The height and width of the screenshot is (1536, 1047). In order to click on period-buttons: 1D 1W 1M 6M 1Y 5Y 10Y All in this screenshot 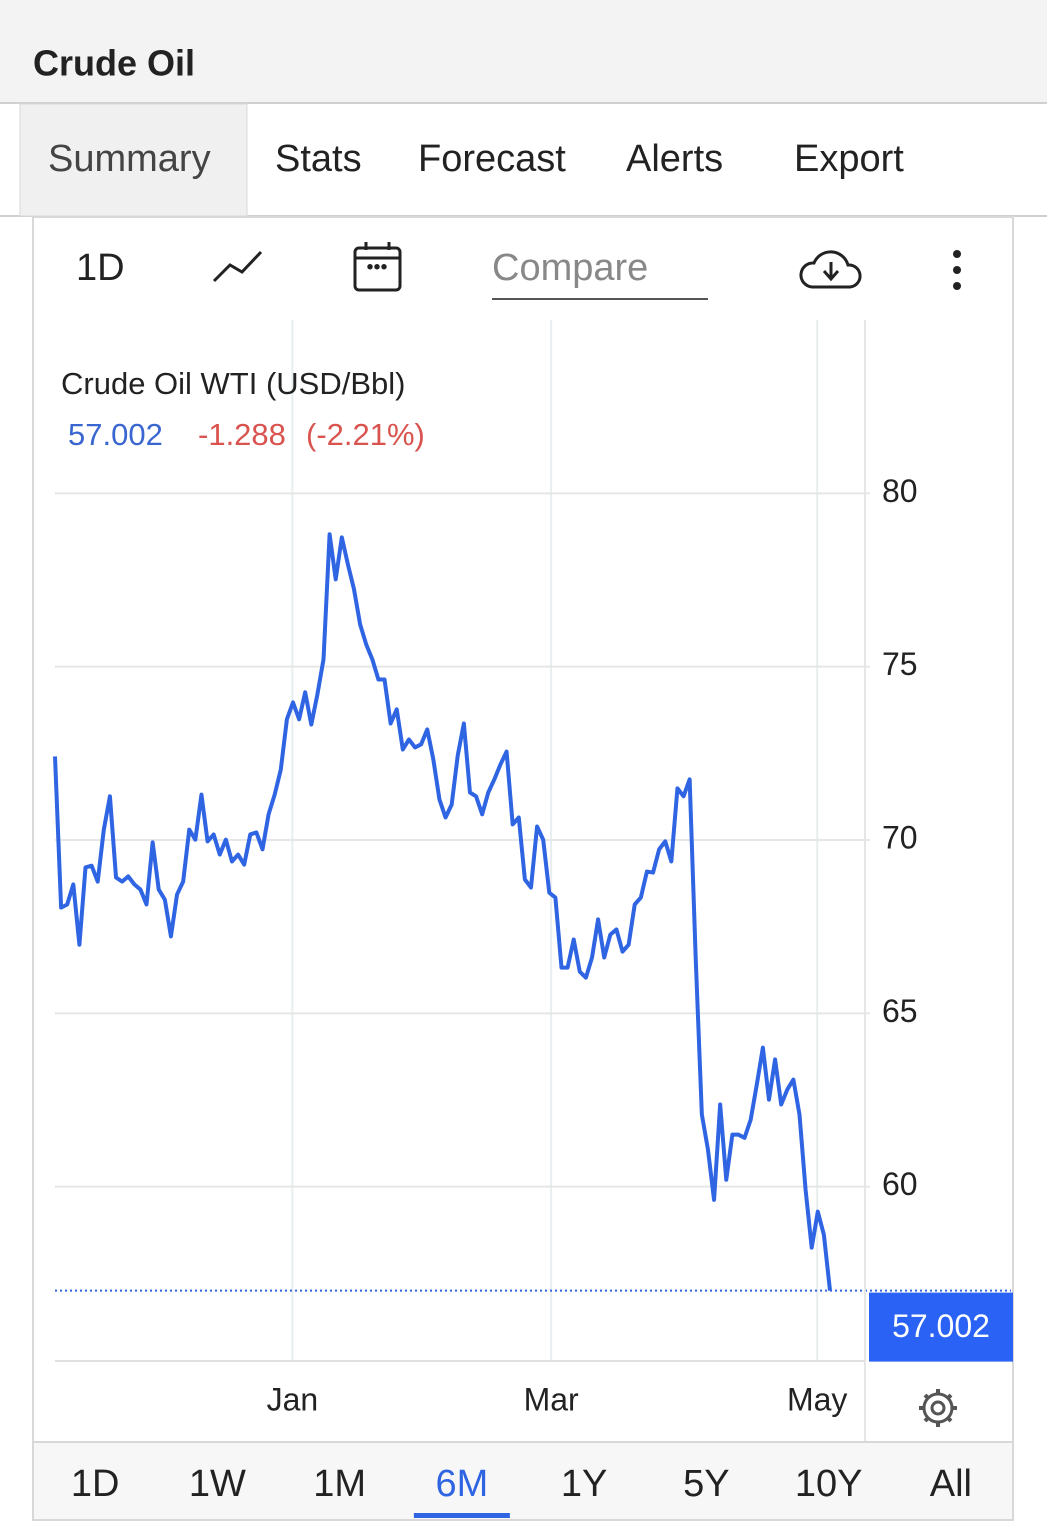, I will do `click(521, 1490)`.